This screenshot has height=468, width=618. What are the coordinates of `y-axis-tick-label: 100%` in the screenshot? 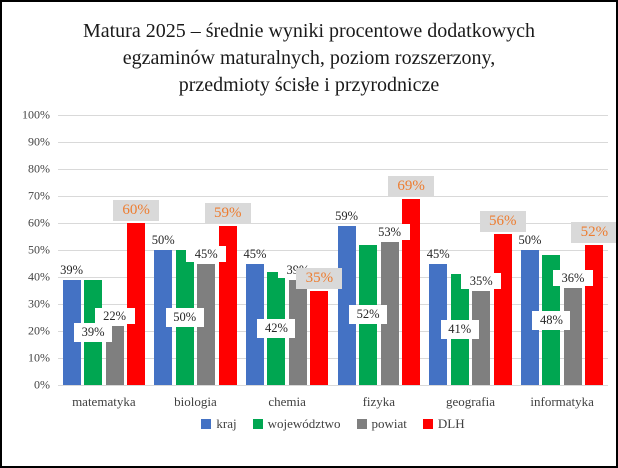 It's located at (36, 114).